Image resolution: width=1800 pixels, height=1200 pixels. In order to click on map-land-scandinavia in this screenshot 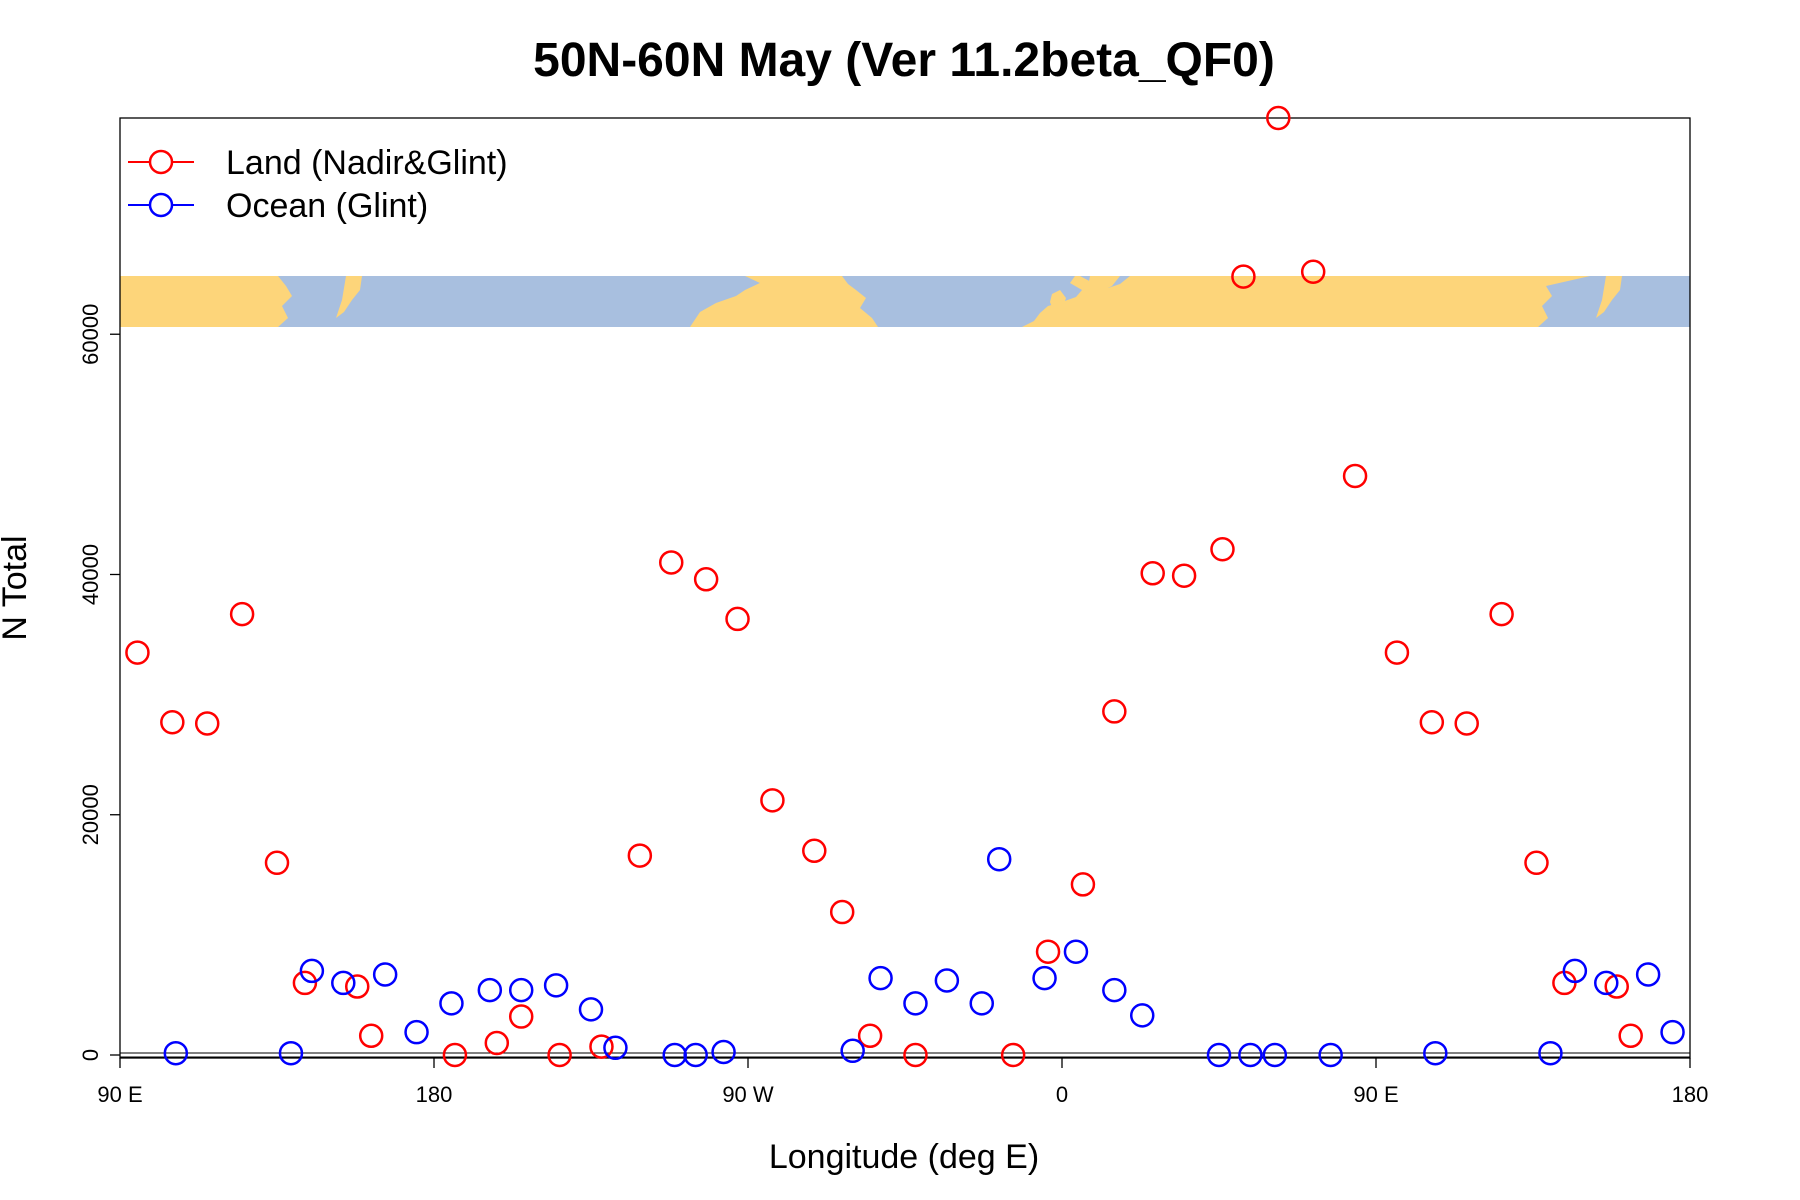, I will do `click(1103, 288)`.